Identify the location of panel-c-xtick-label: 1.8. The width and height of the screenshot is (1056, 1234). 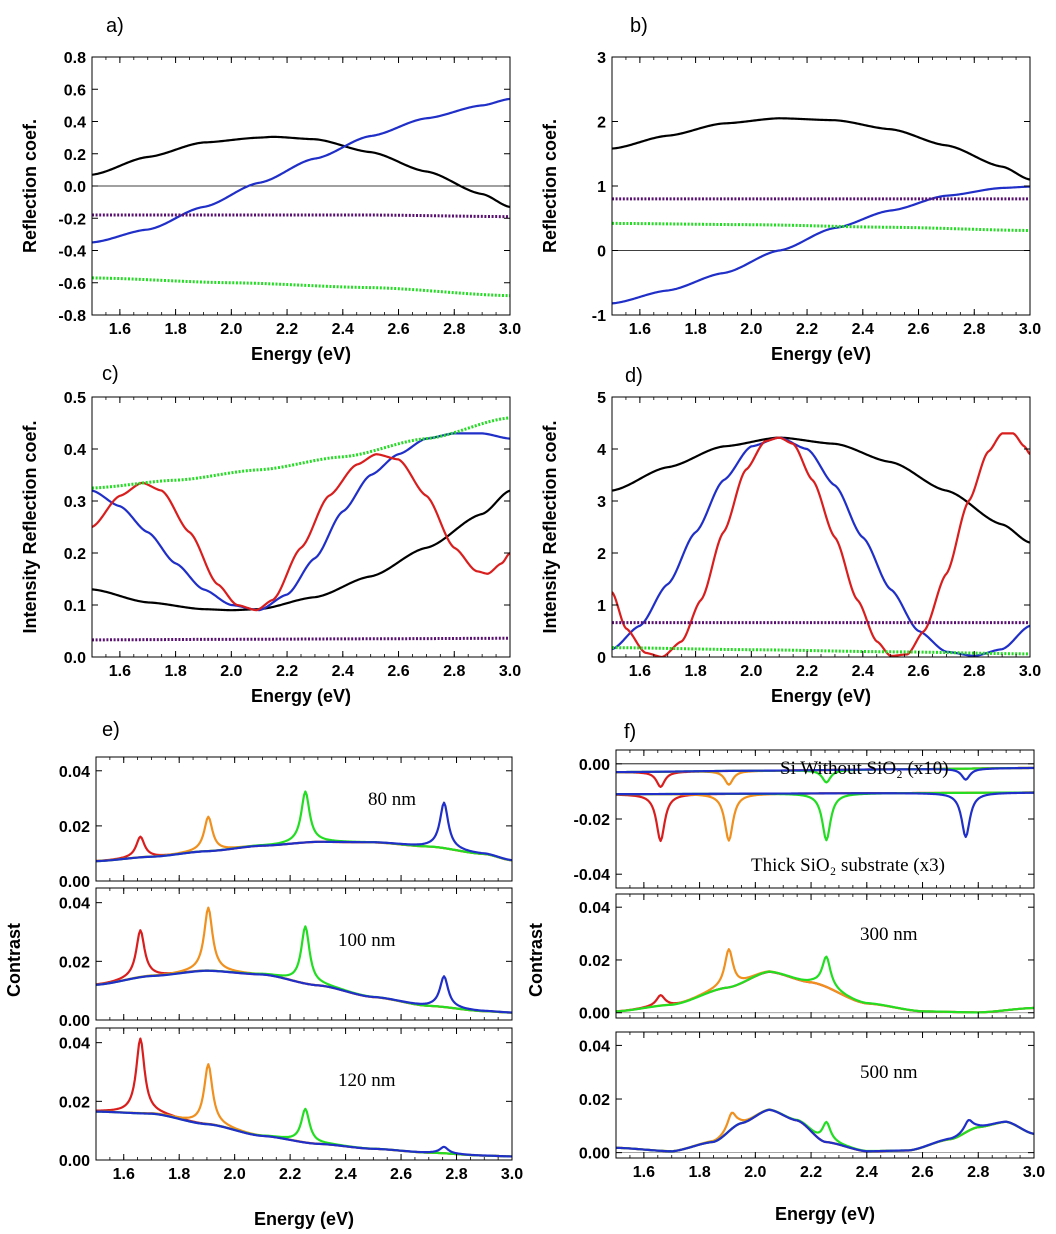
(175, 671).